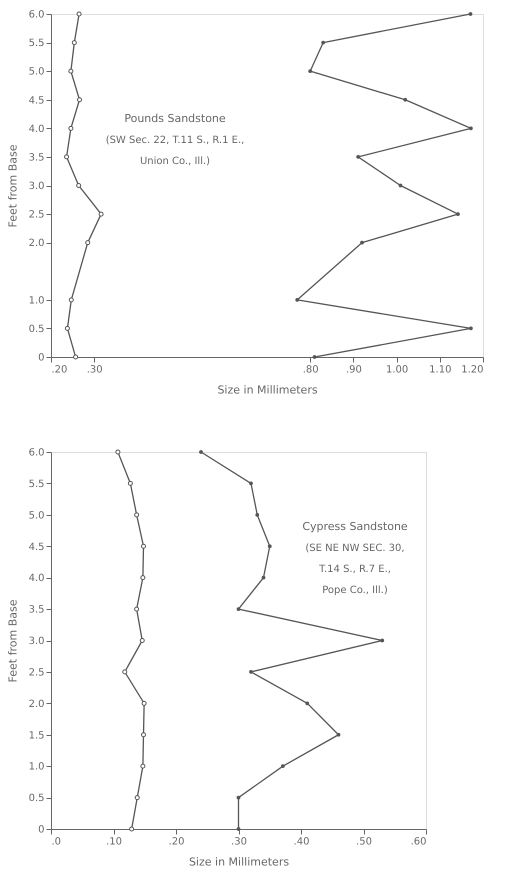  I want to click on annotation: Pope Co., Ill.), so click(355, 590).